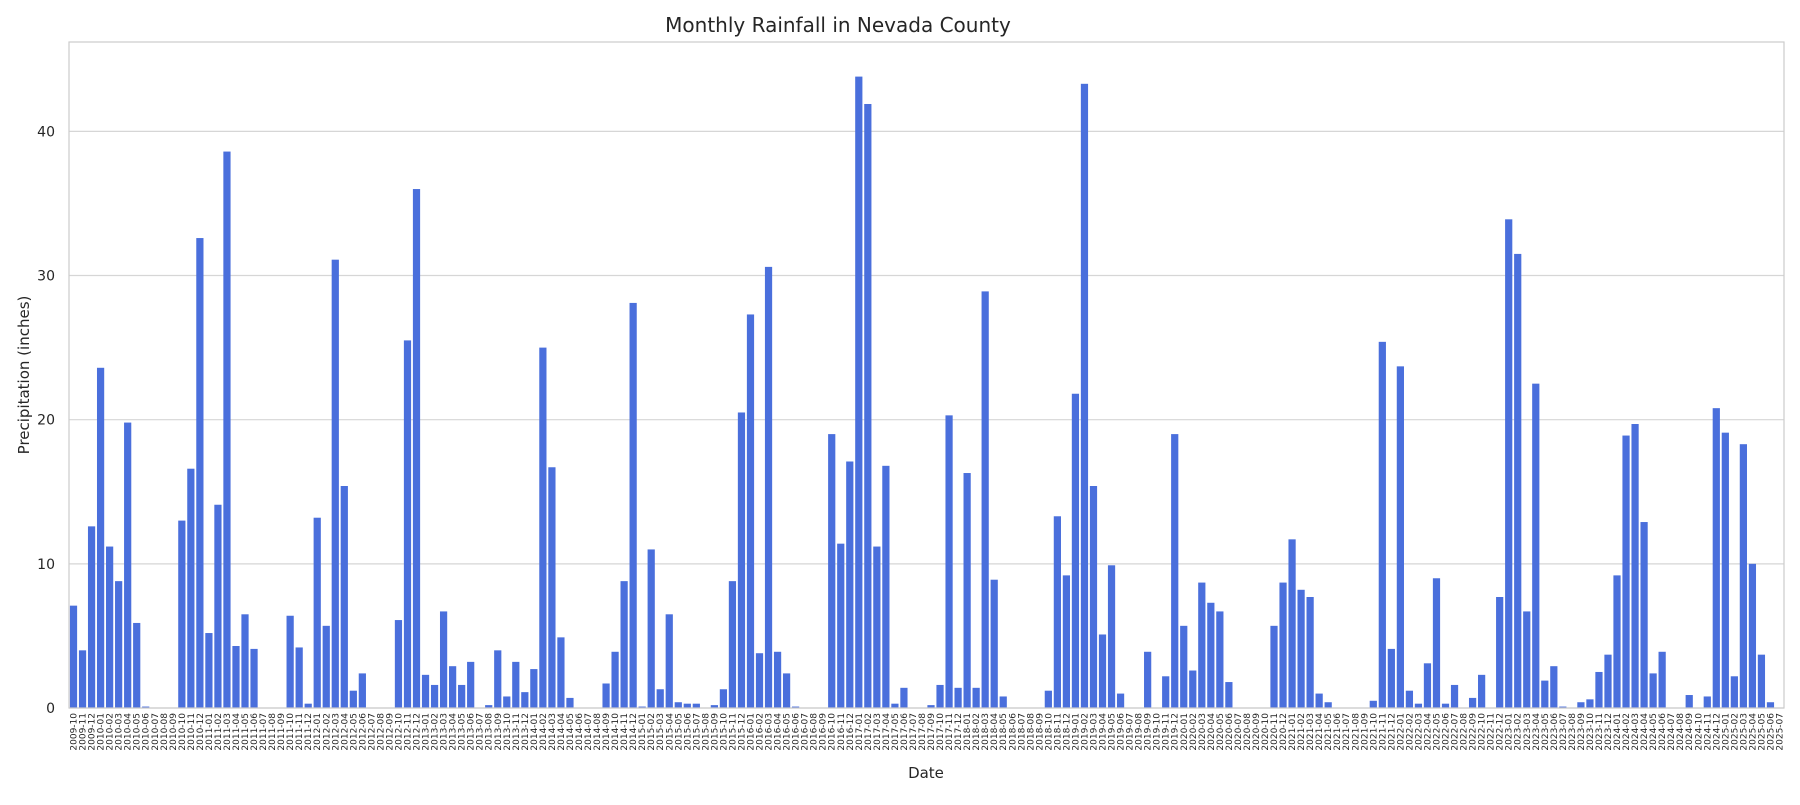 The width and height of the screenshot is (1800, 805). Describe the element at coordinates (210, 732) in the screenshot. I see `x-tick-label: 2011-01` at that location.